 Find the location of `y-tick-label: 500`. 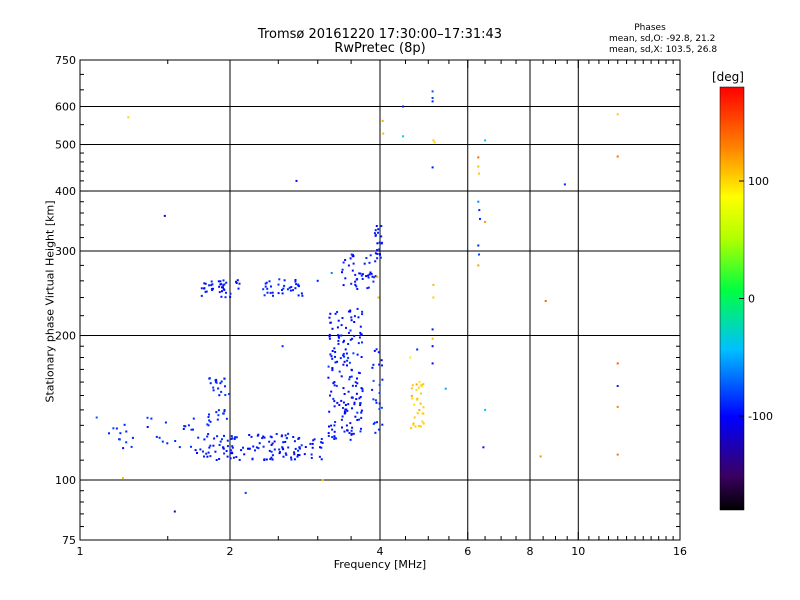

y-tick-label: 500 is located at coordinates (65, 145).